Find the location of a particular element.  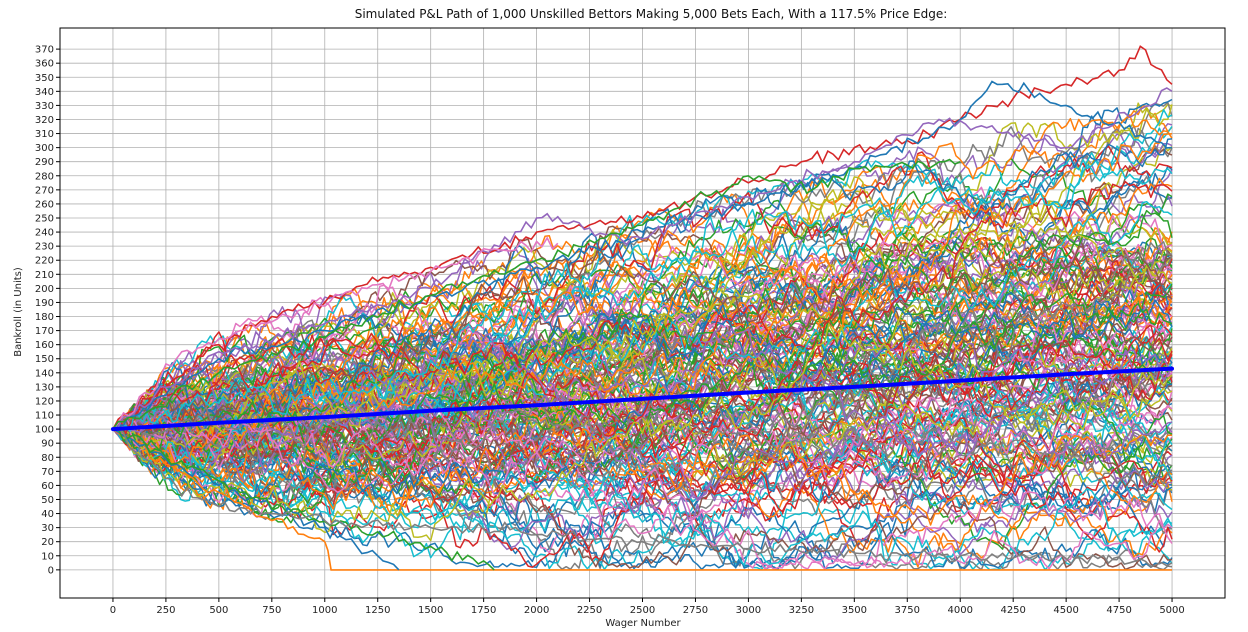

x-tick-label: 4750 is located at coordinates (1118, 610).